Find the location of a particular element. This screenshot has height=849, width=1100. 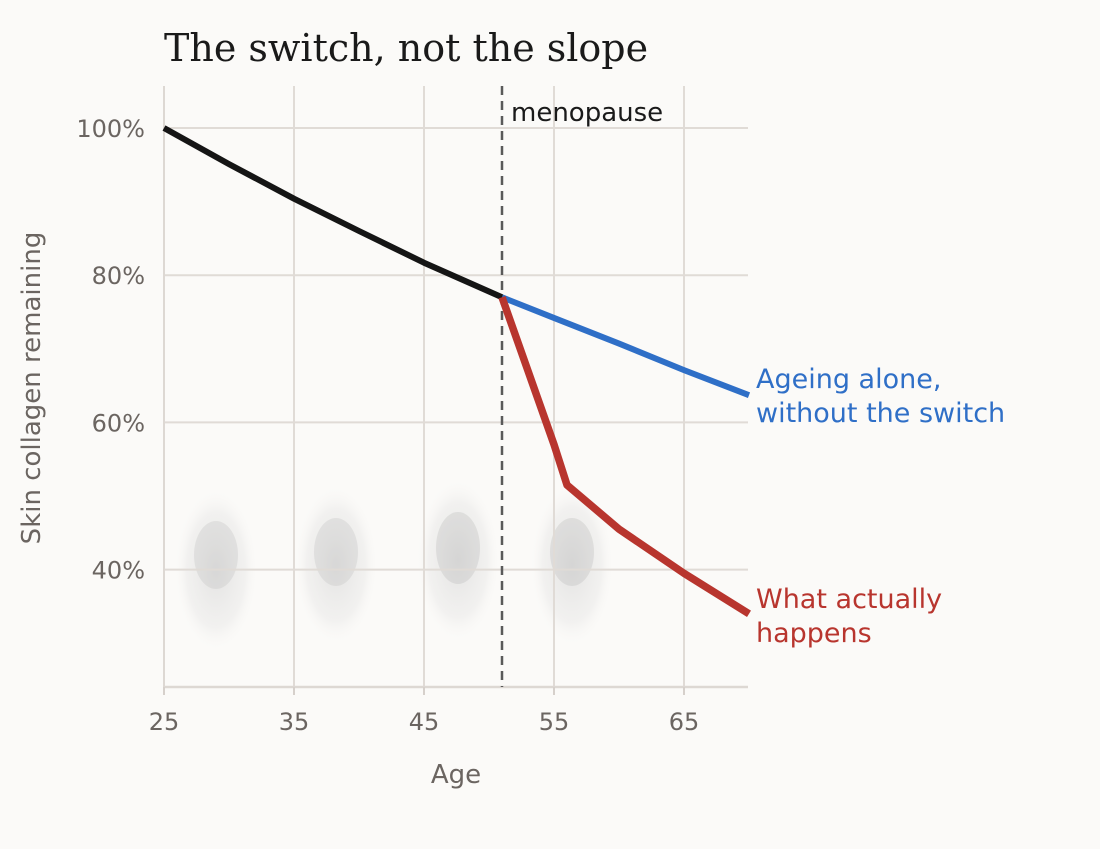

pre-menopause-line is located at coordinates (333, 213).